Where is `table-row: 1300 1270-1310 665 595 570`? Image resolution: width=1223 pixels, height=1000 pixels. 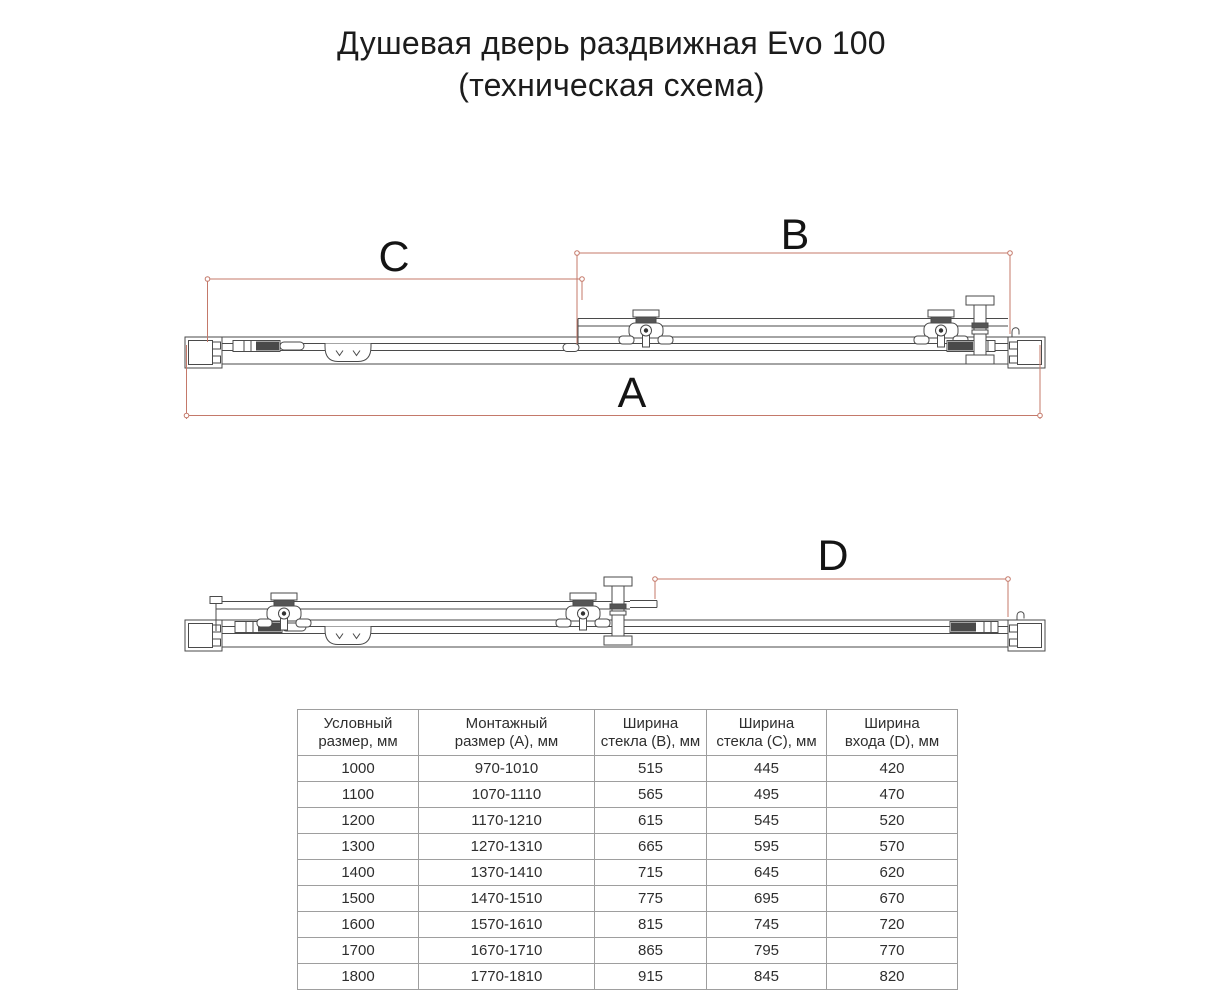
table-row: 1300 1270-1310 665 595 570 is located at coordinates (627, 846).